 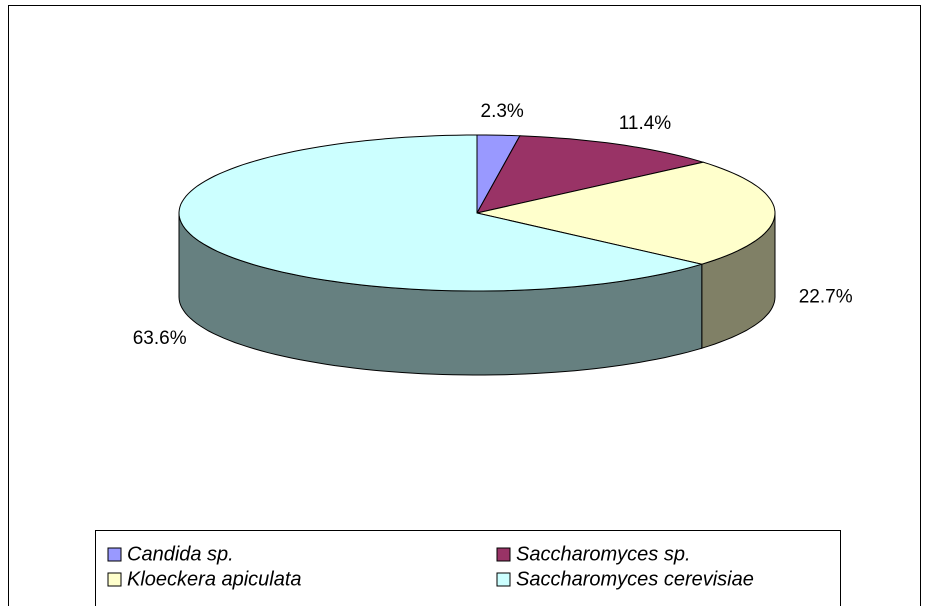 I want to click on legend-label: Saccharomyces sp., so click(x=603, y=554).